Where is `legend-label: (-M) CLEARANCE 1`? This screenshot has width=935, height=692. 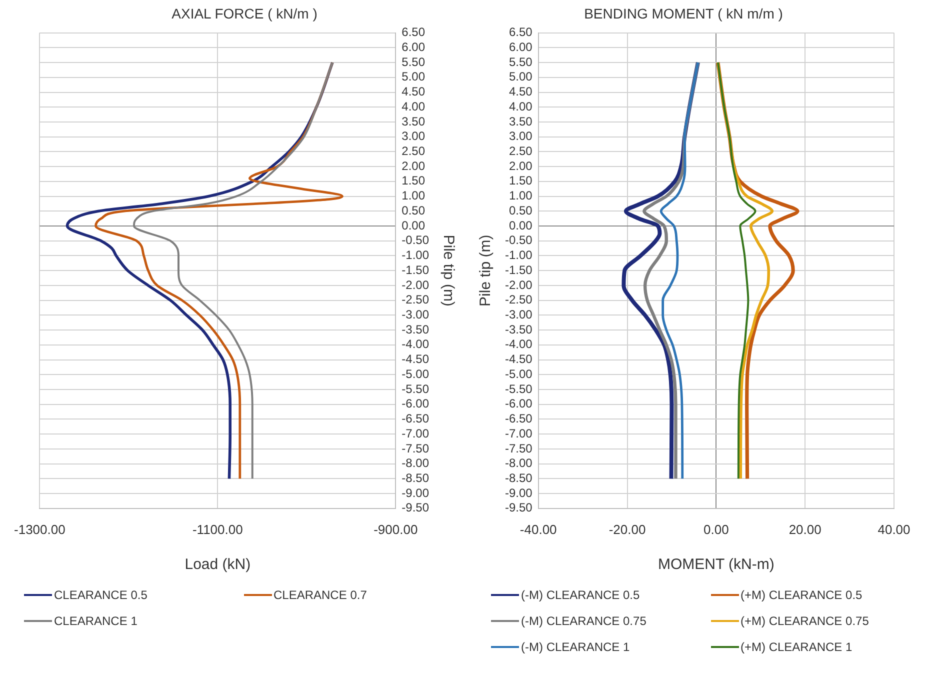 legend-label: (-M) CLEARANCE 1 is located at coordinates (575, 647).